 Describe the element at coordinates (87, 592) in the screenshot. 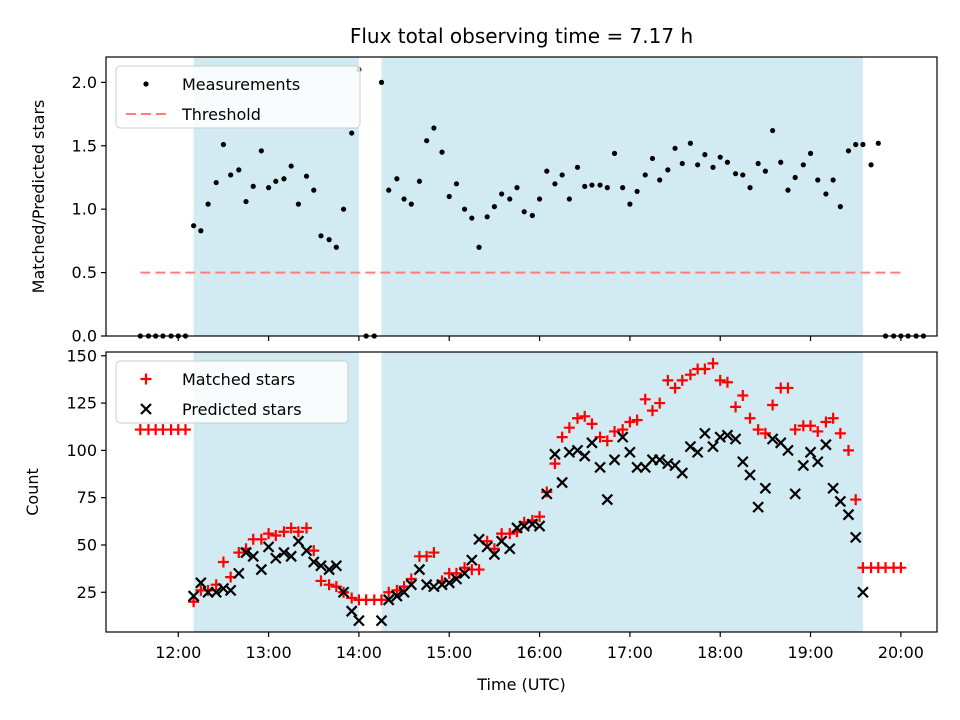

I see `y-tick-label: 25` at that location.